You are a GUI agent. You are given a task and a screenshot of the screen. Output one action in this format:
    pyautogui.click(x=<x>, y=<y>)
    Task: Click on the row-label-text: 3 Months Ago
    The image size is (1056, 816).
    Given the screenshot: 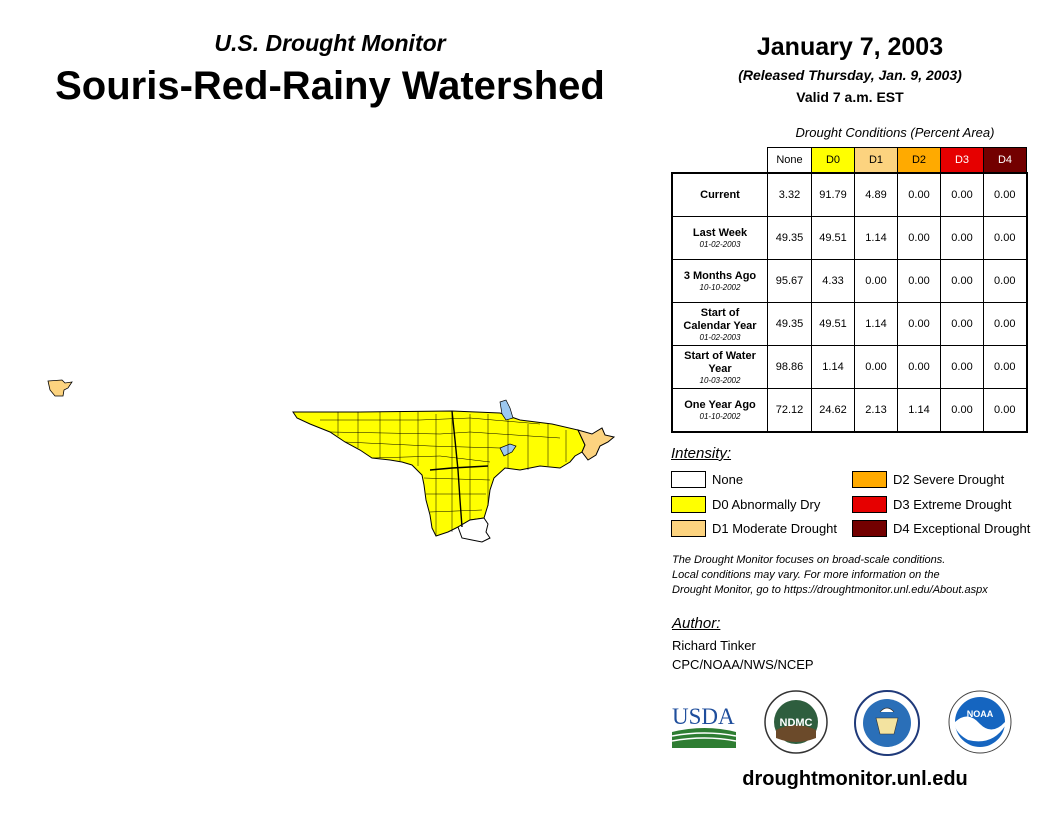 What is the action you would take?
    pyautogui.click(x=720, y=276)
    